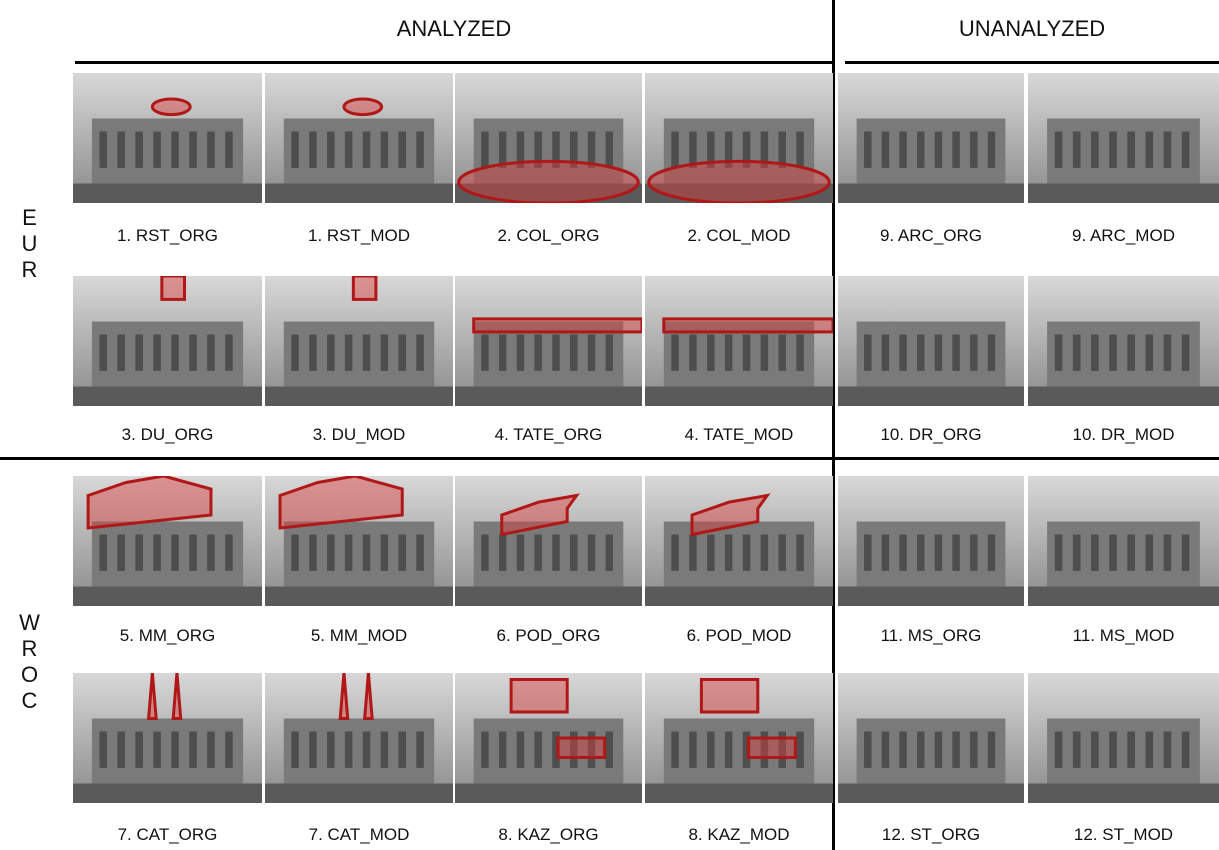 Image resolution: width=1219 pixels, height=850 pixels. Describe the element at coordinates (548, 235) in the screenshot. I see `image-caption: 2. COL_ORG` at that location.